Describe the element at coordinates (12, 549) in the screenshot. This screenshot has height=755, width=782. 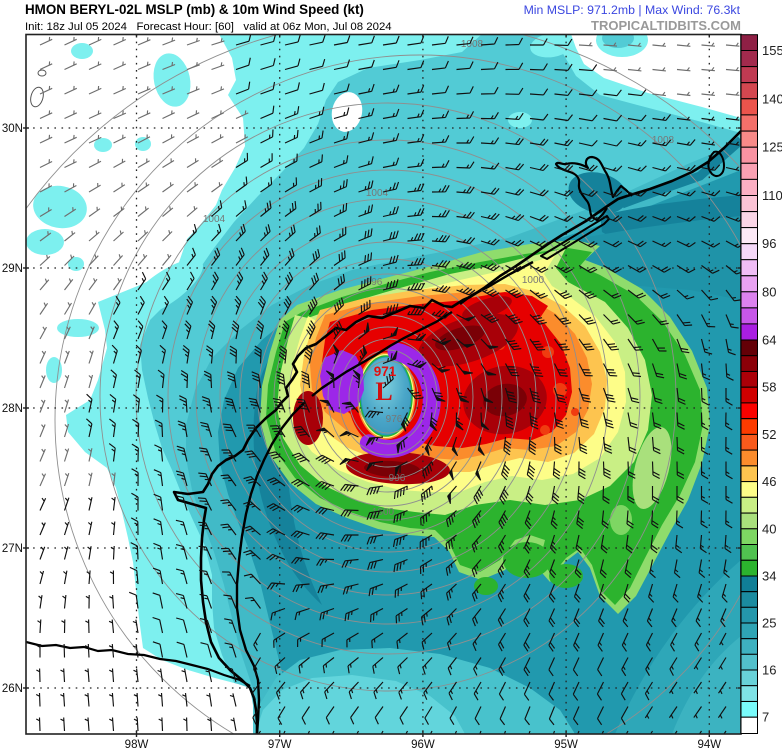
I see `svg-text: 27N` at that location.